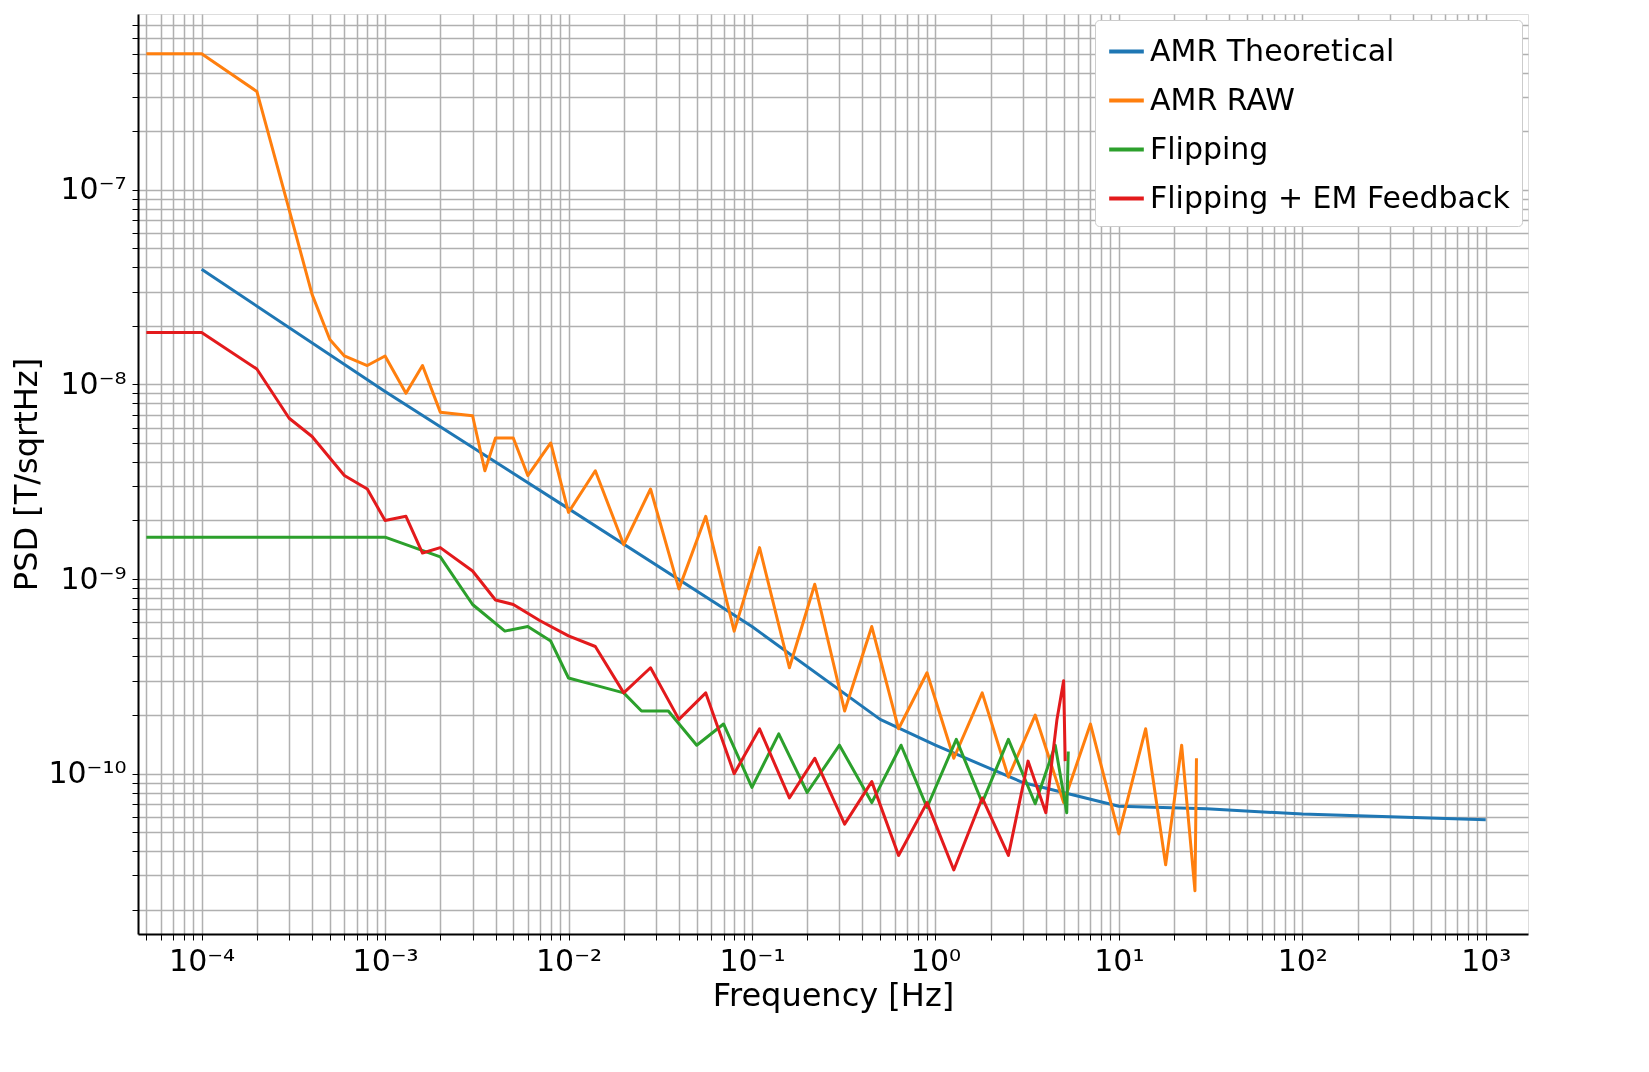 The width and height of the screenshot is (1649, 1072). What do you see at coordinates (833, 994) in the screenshot?
I see `x-axis-title: Frequency [Hz]` at bounding box center [833, 994].